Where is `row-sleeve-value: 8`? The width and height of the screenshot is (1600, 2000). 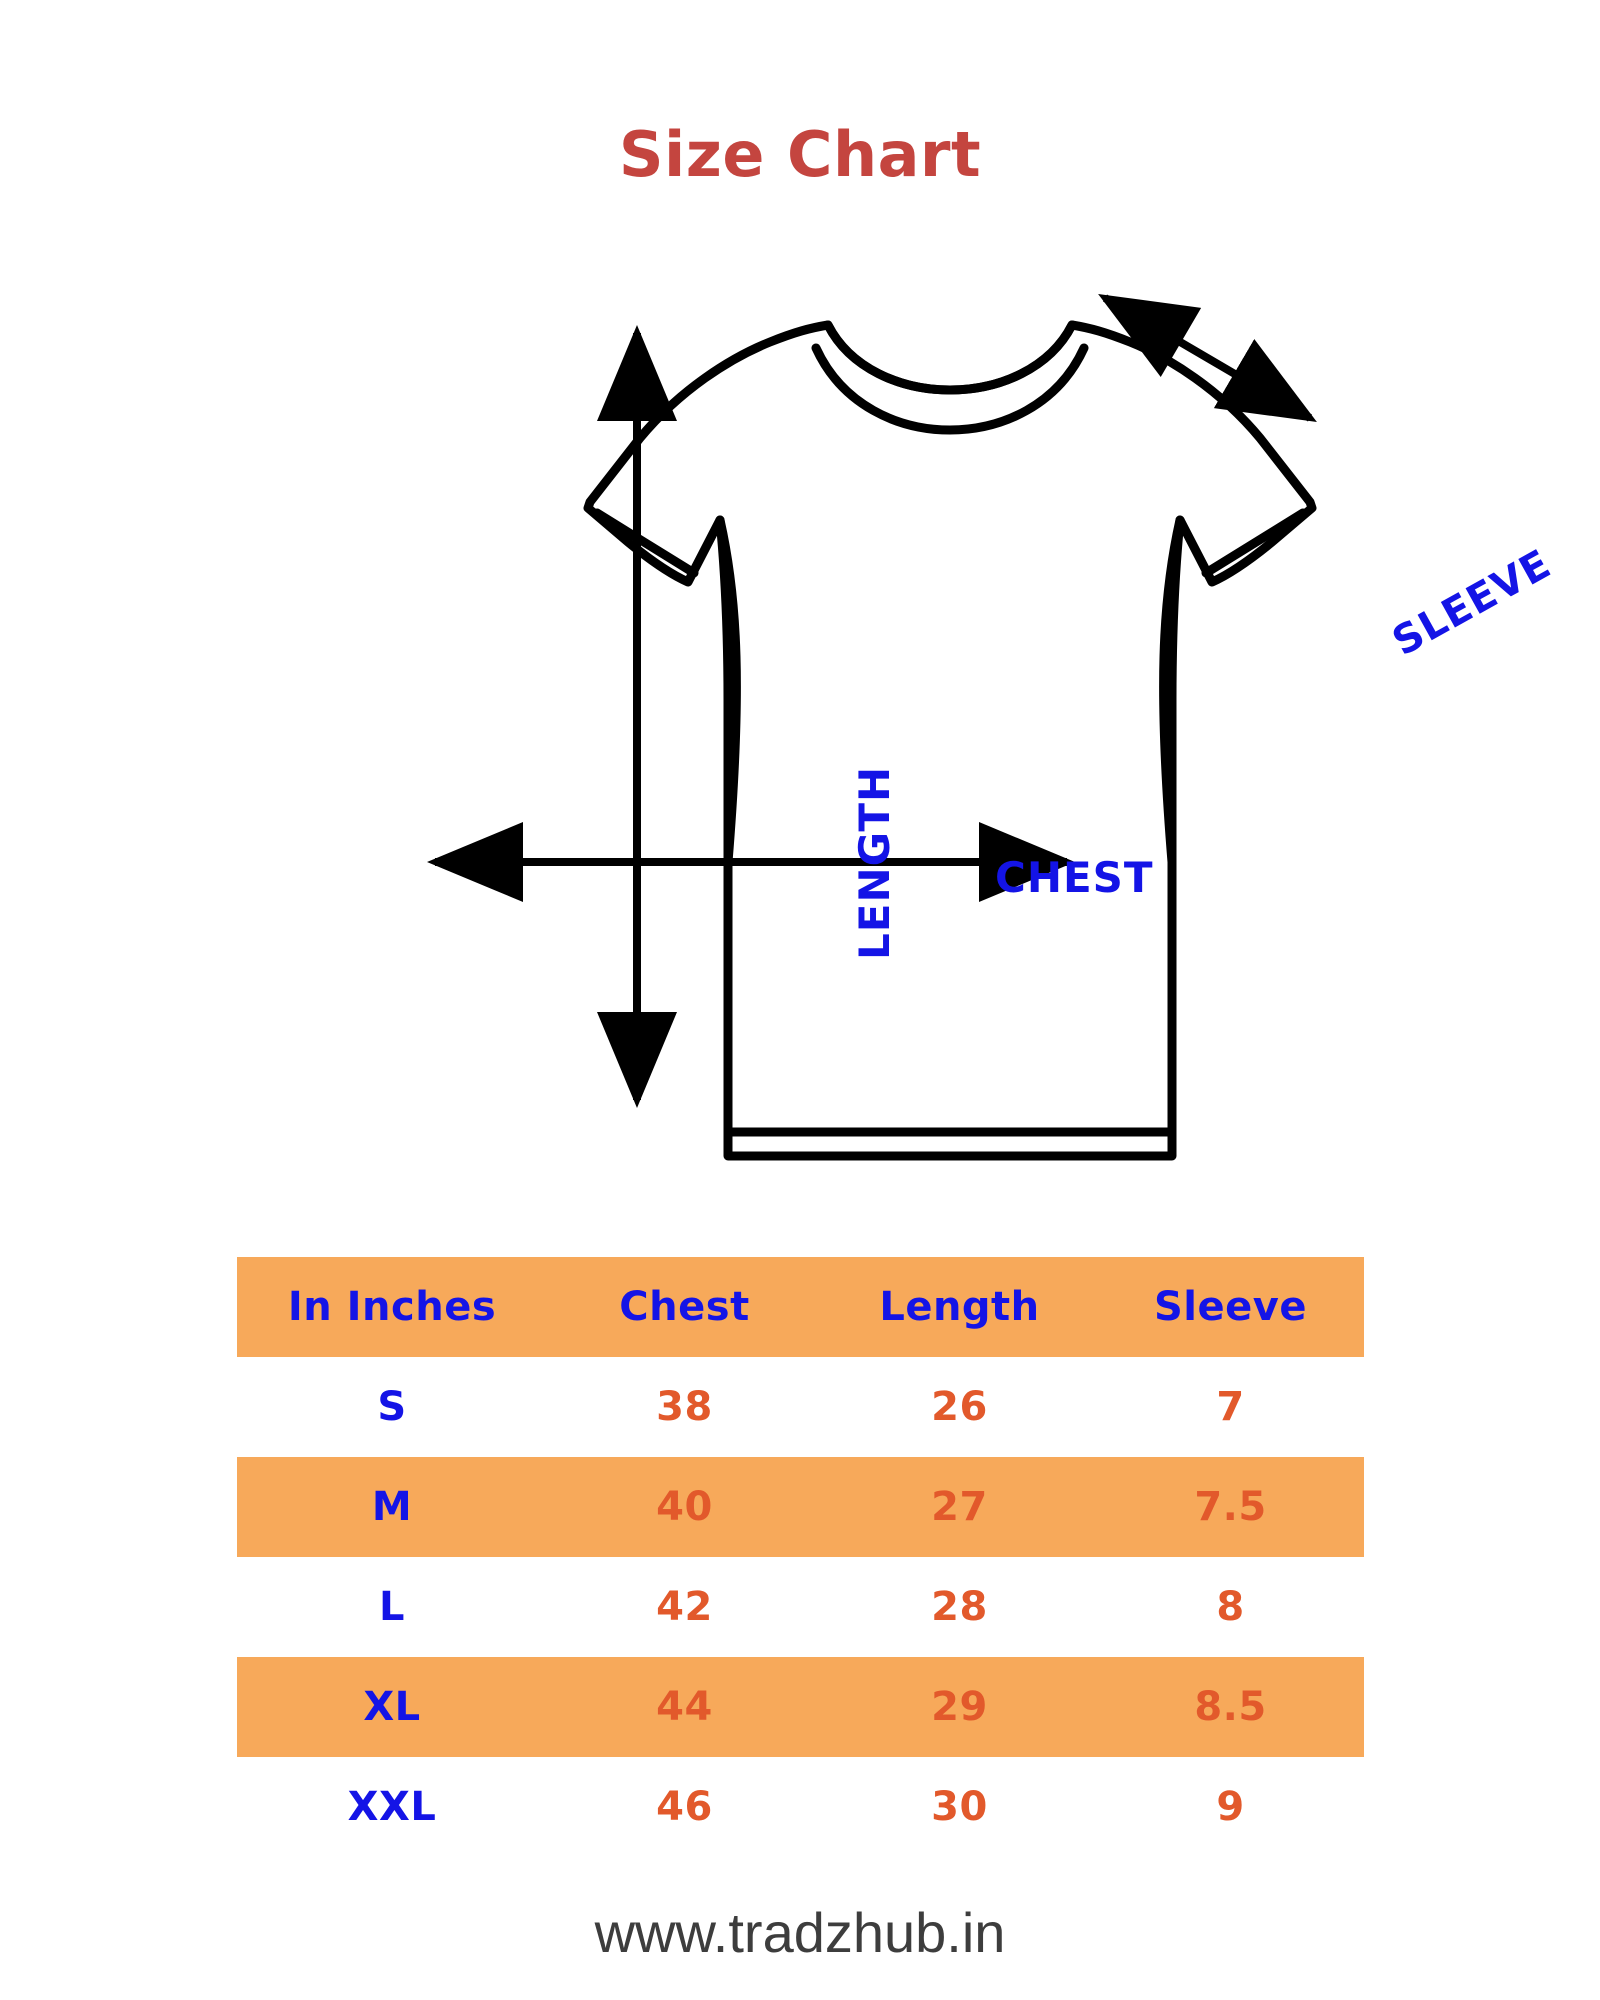
row-sleeve-value: 8 is located at coordinates (1230, 1607).